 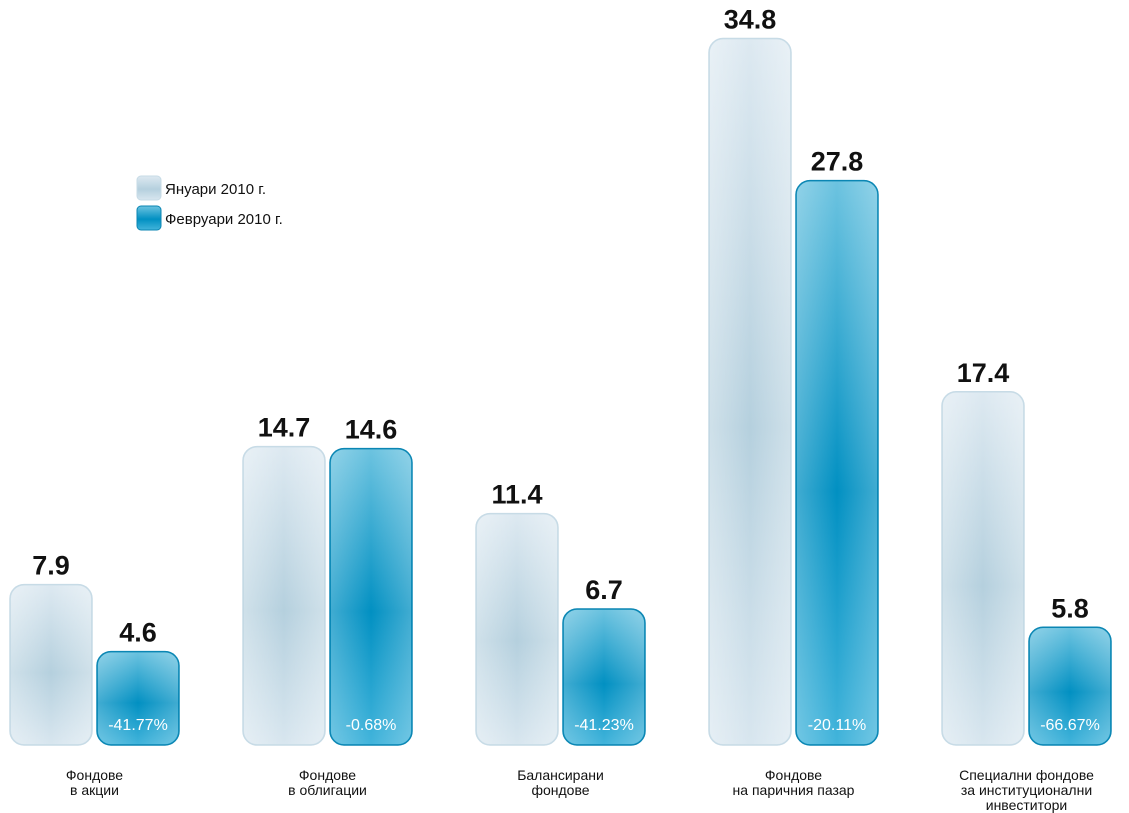 I want to click on category-label-2: Балансирани фондове, so click(x=560, y=782).